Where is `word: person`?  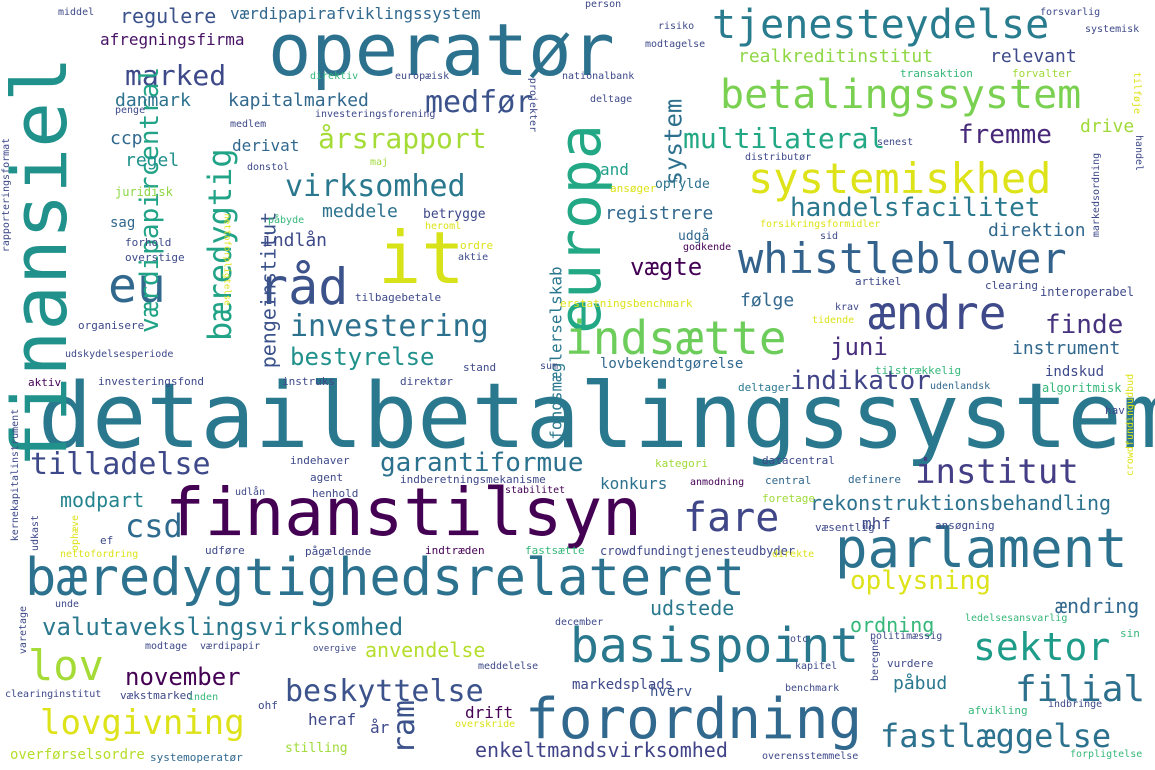
word: person is located at coordinates (603, 5).